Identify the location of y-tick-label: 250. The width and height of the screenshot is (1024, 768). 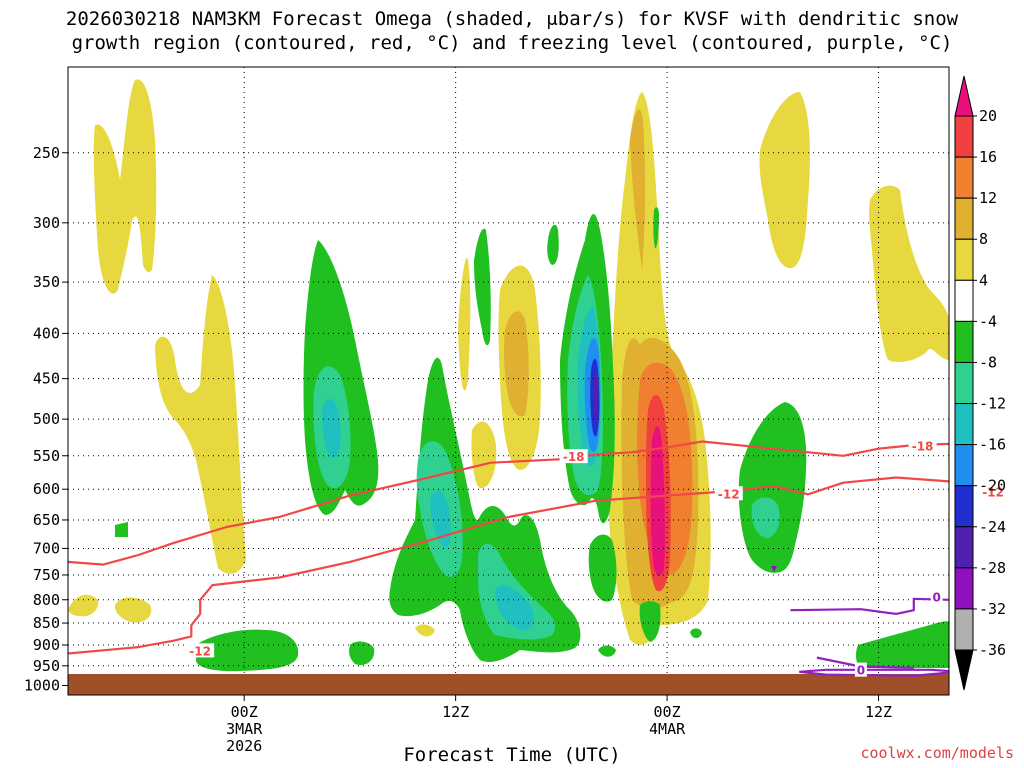
(46, 153).